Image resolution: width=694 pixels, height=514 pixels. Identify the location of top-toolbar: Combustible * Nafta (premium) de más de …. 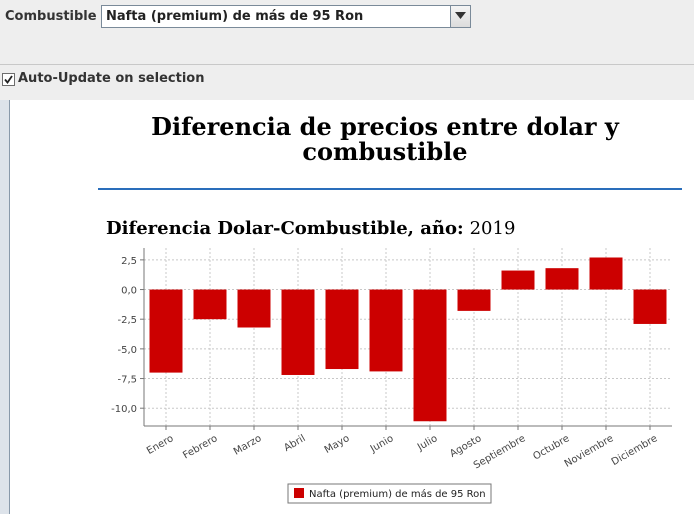
(347, 32).